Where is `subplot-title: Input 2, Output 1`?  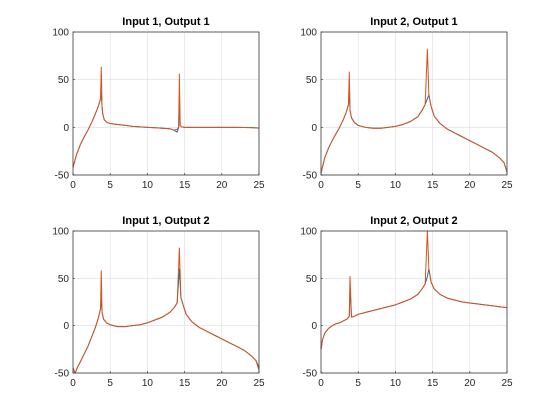
subplot-title: Input 2, Output 1 is located at coordinates (413, 22).